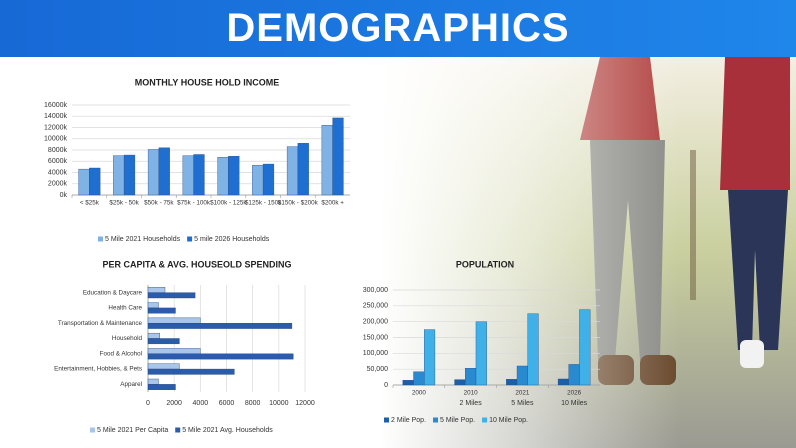  I want to click on x-tick-label: 12000, so click(305, 403).